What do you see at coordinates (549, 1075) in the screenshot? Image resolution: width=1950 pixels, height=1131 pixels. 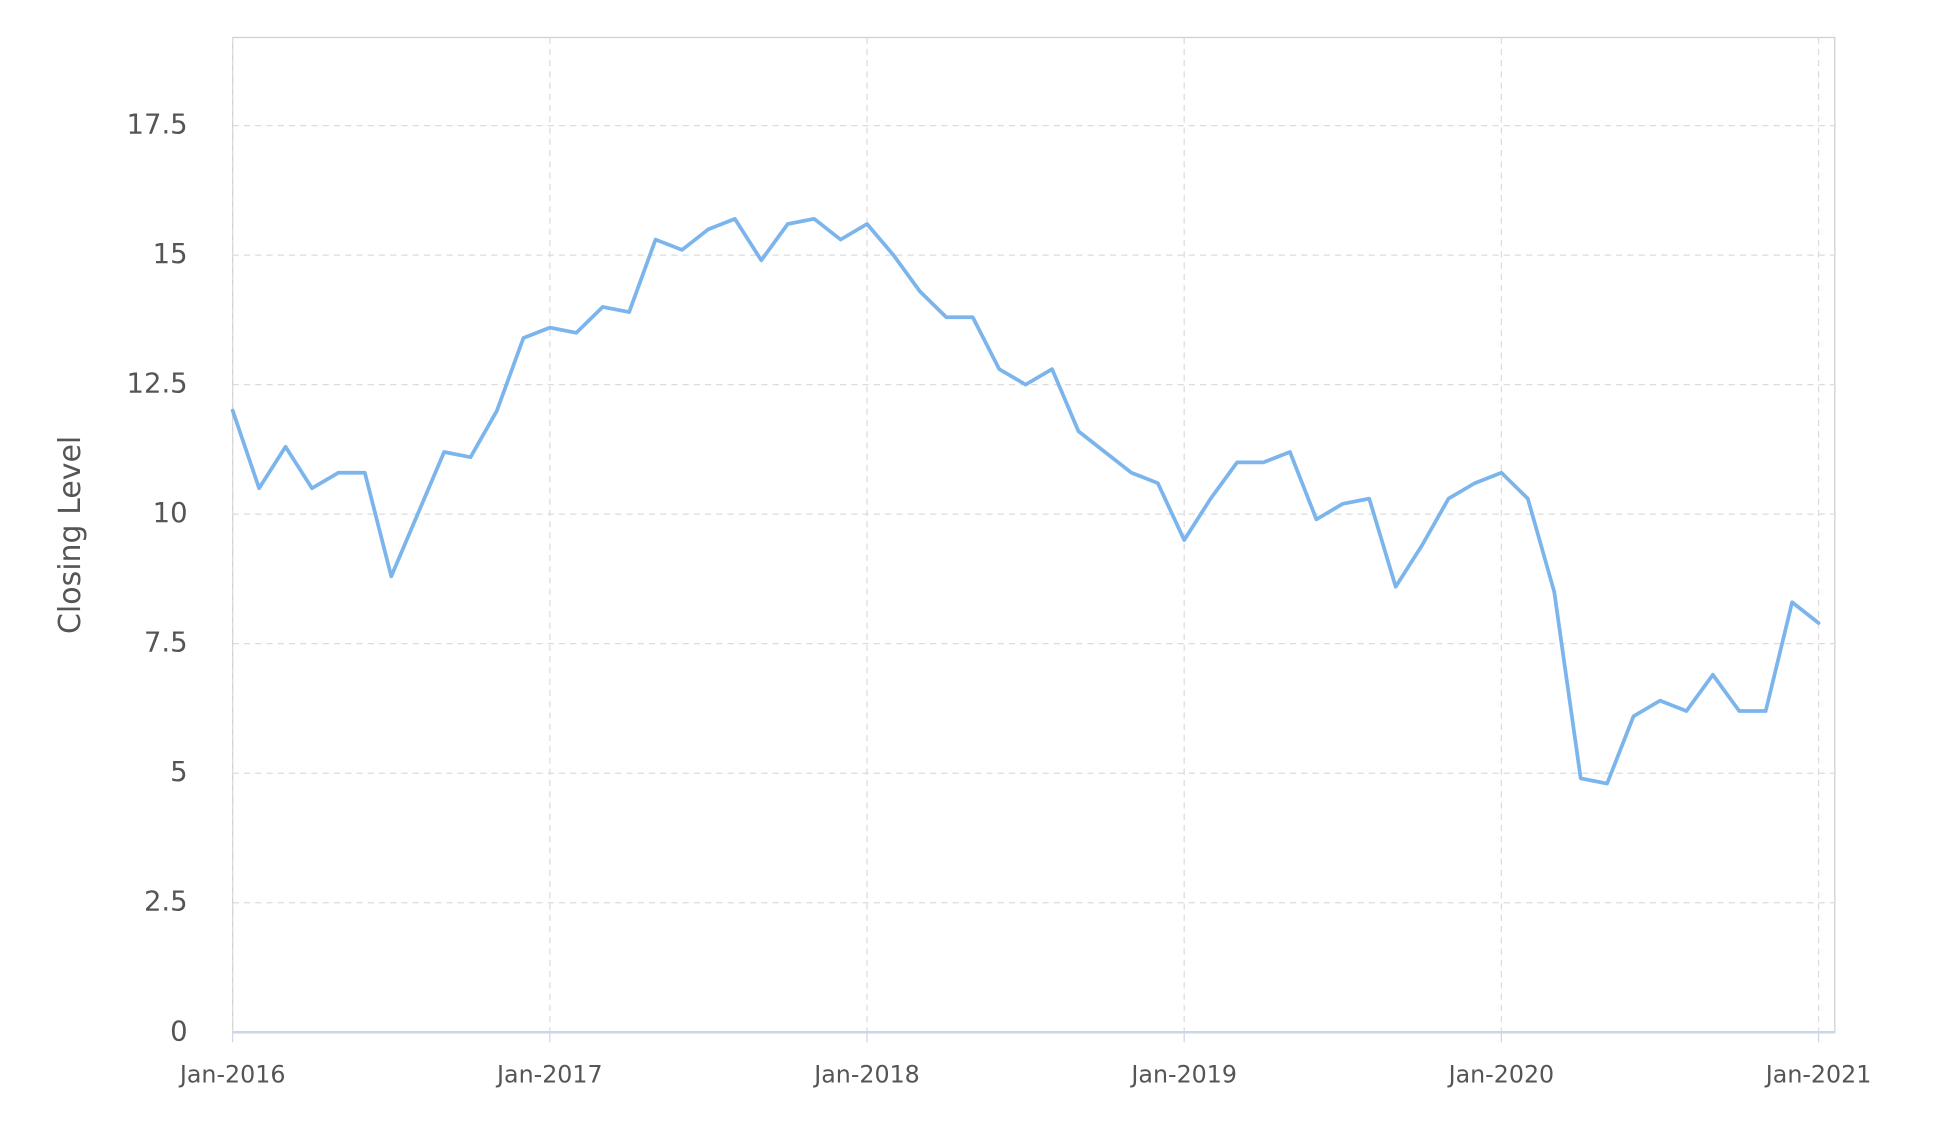 I see `x-tick-label: Jan-2017` at bounding box center [549, 1075].